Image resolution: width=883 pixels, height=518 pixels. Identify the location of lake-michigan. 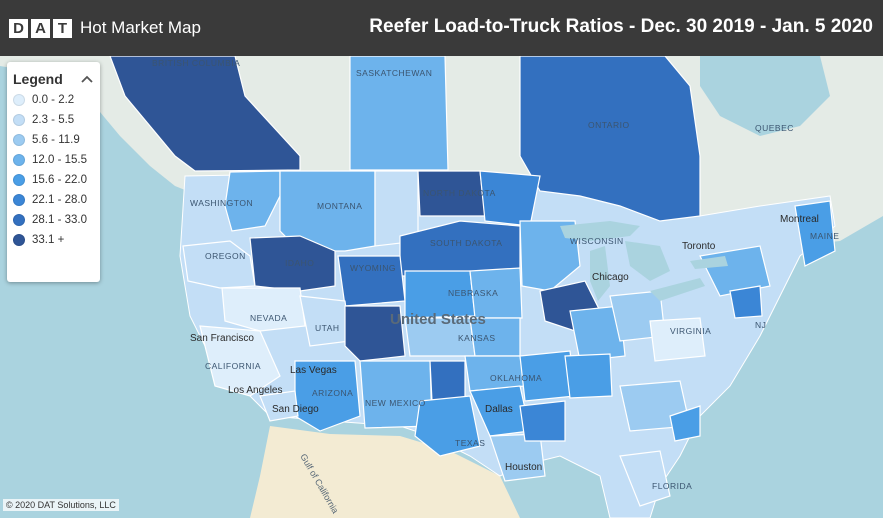
(600, 273).